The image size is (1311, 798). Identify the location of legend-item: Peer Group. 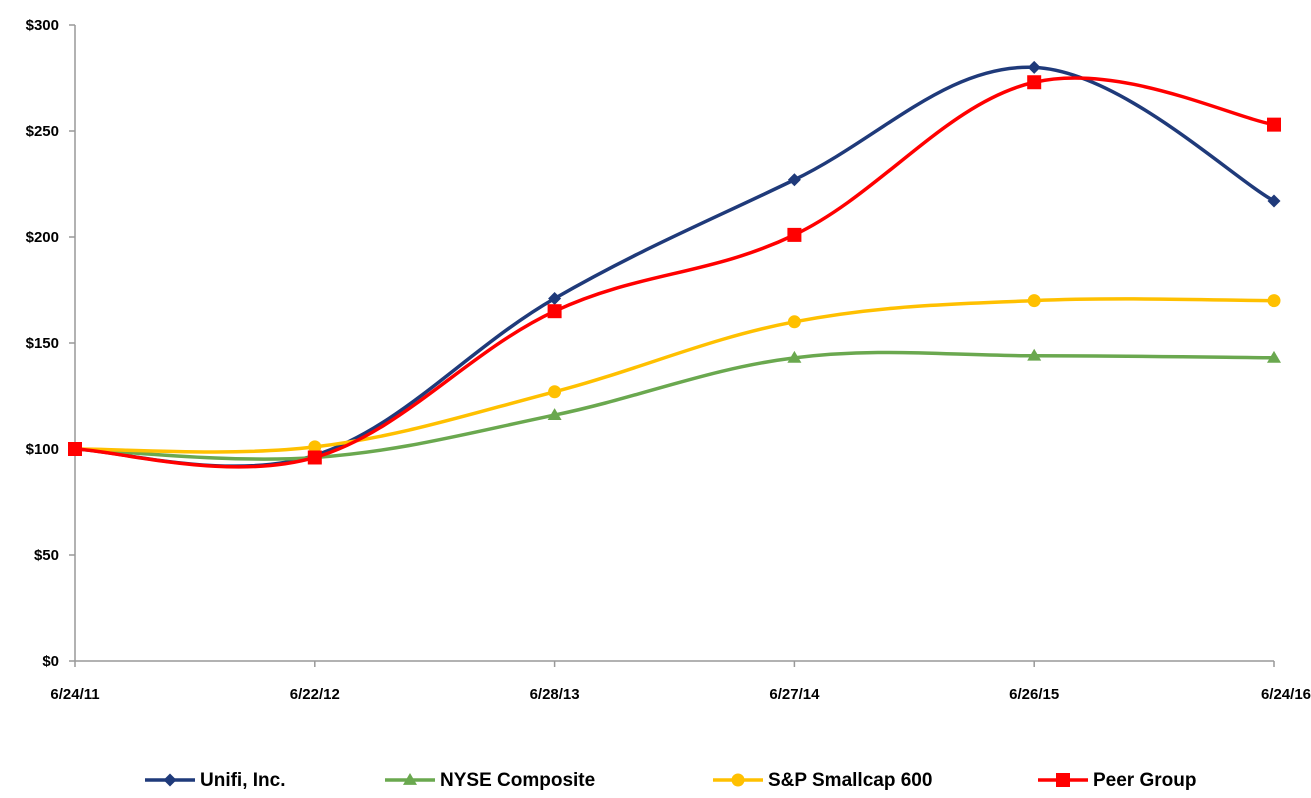
(1117, 780).